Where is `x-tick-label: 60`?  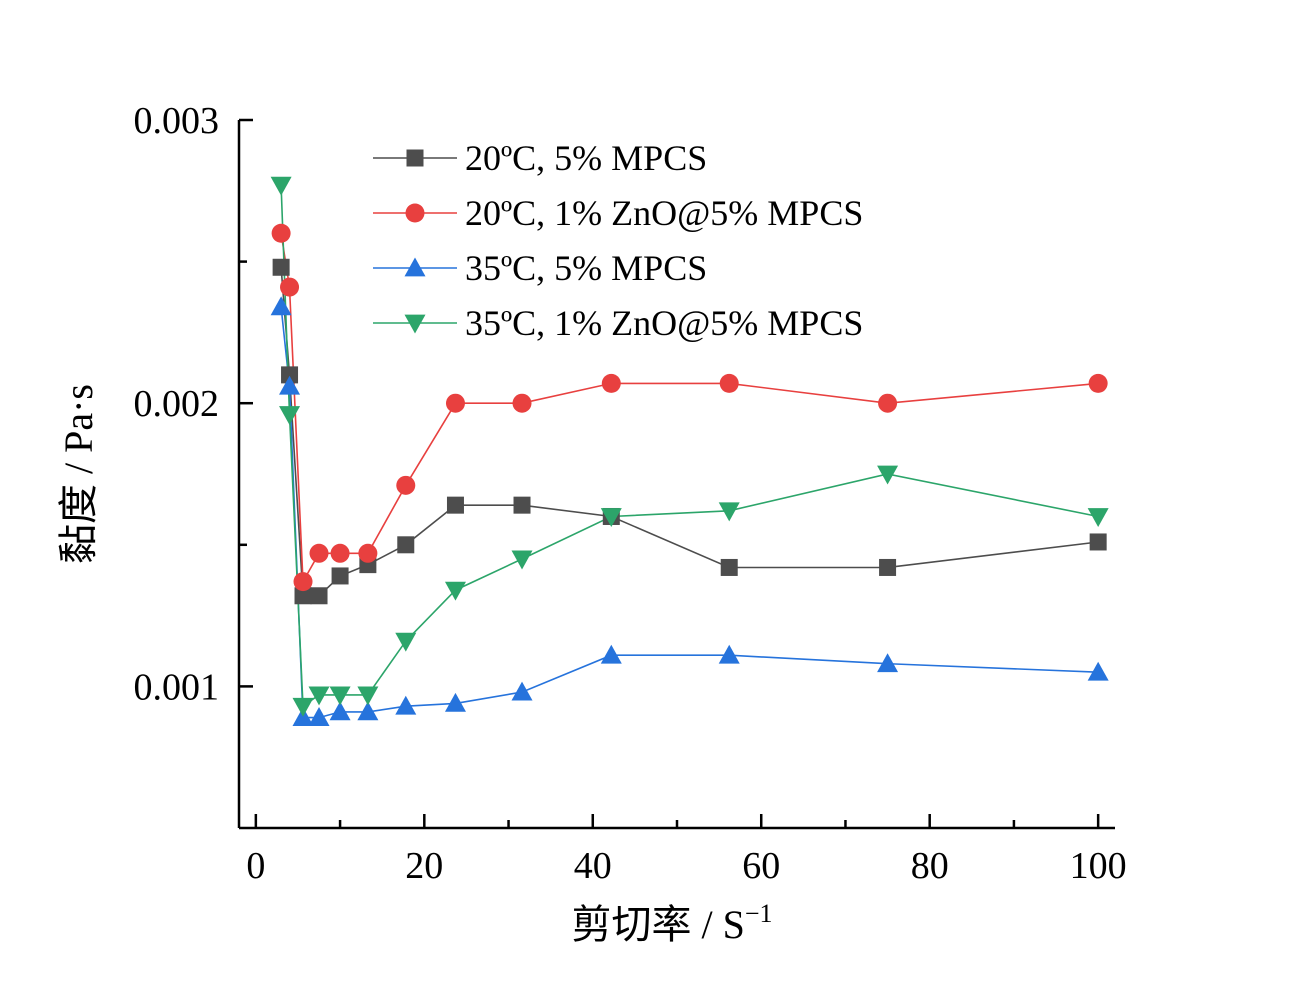 x-tick-label: 60 is located at coordinates (761, 866).